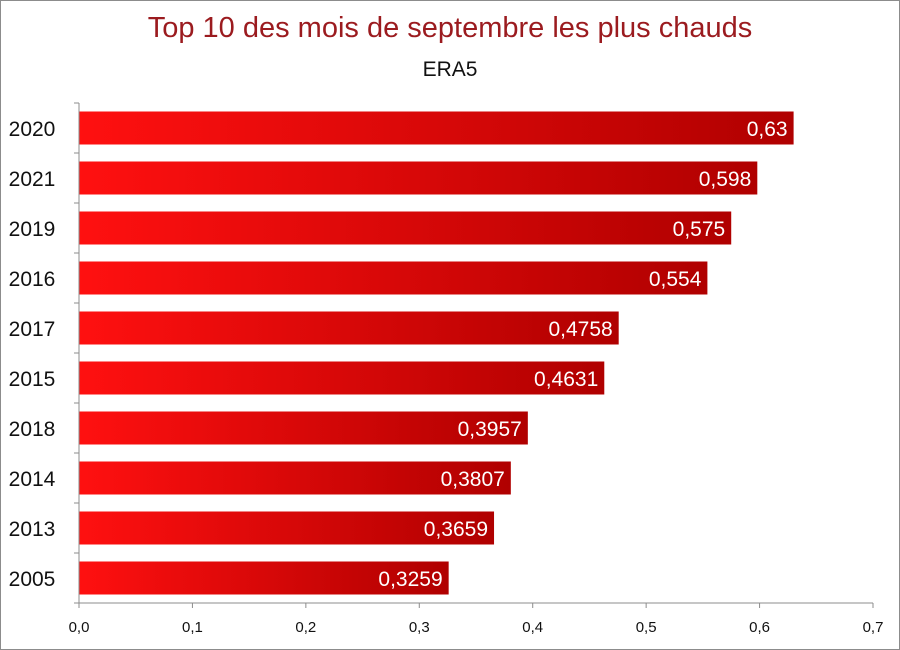 The image size is (900, 650). What do you see at coordinates (79, 627) in the screenshot?
I see `x-tick-label: 0,0` at bounding box center [79, 627].